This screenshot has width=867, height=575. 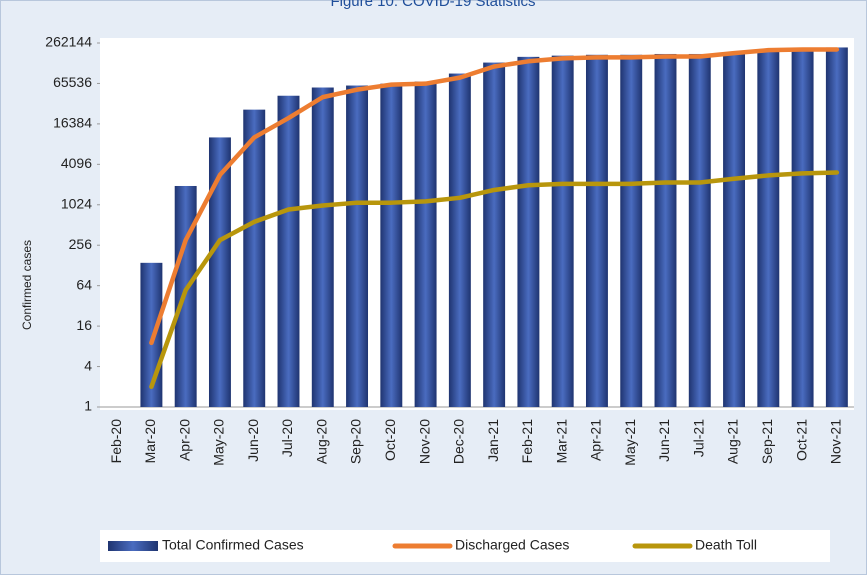 I want to click on x-tick-label: Nov-20, so click(x=424, y=441).